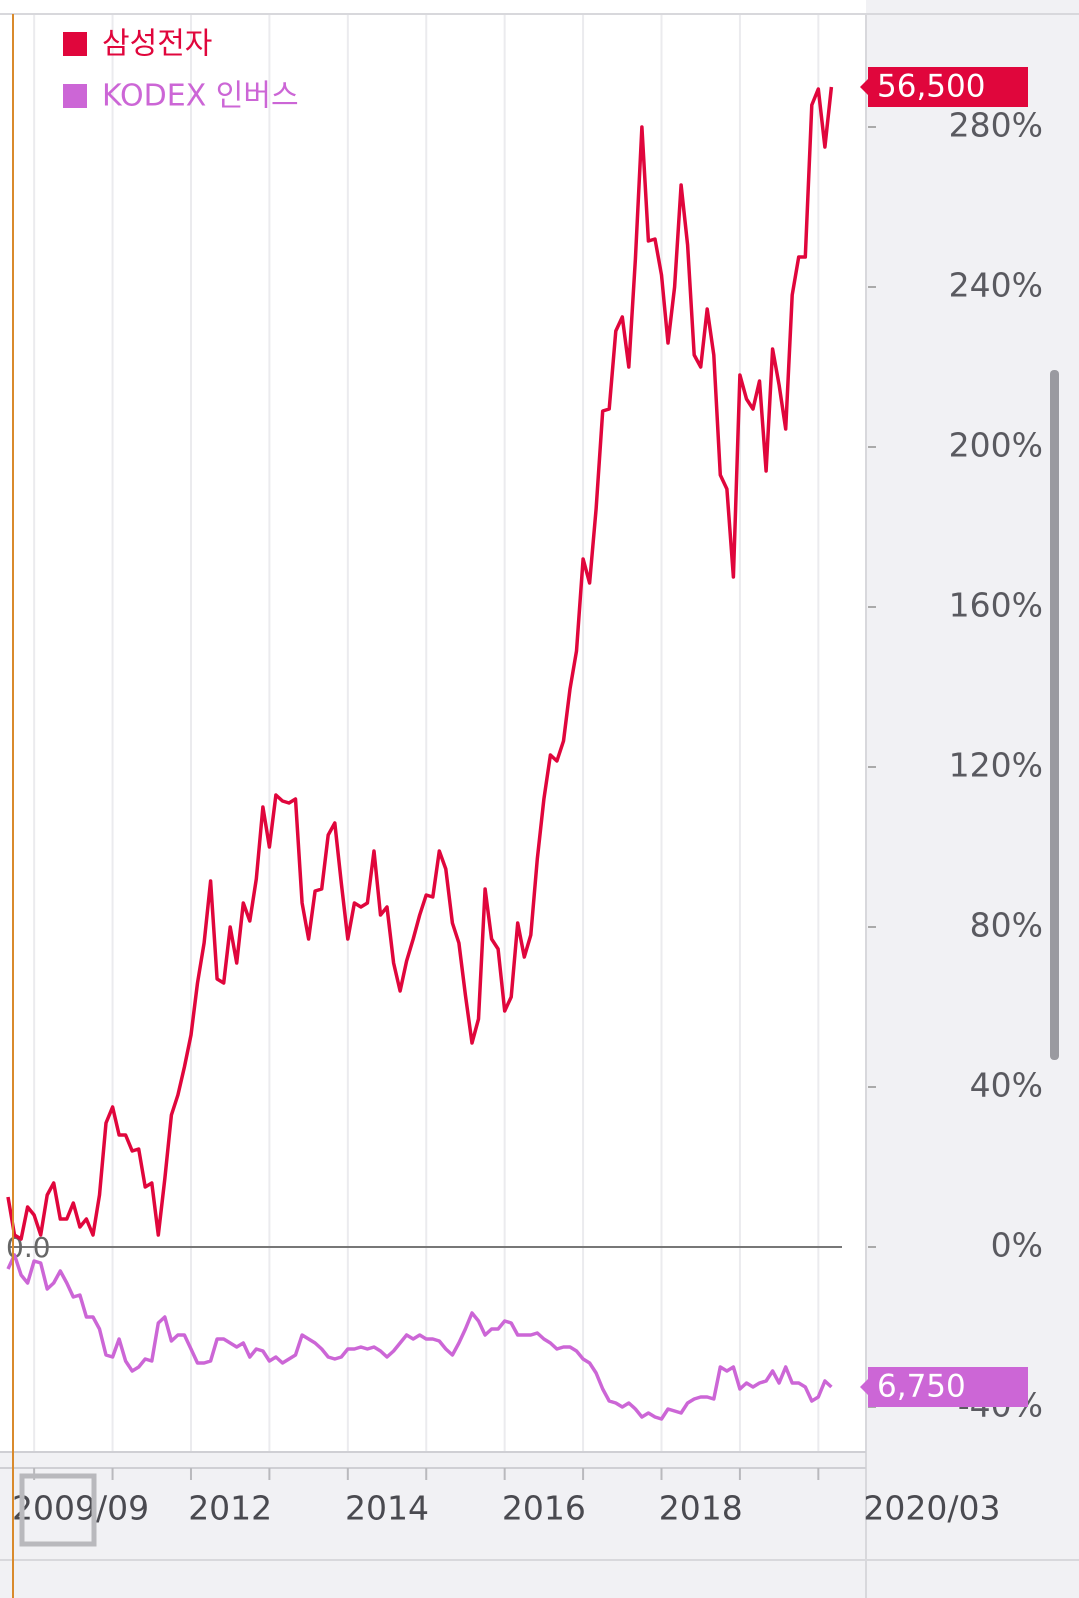 The width and height of the screenshot is (1079, 1598). What do you see at coordinates (996, 285) in the screenshot?
I see `y-tick-label: 240%` at bounding box center [996, 285].